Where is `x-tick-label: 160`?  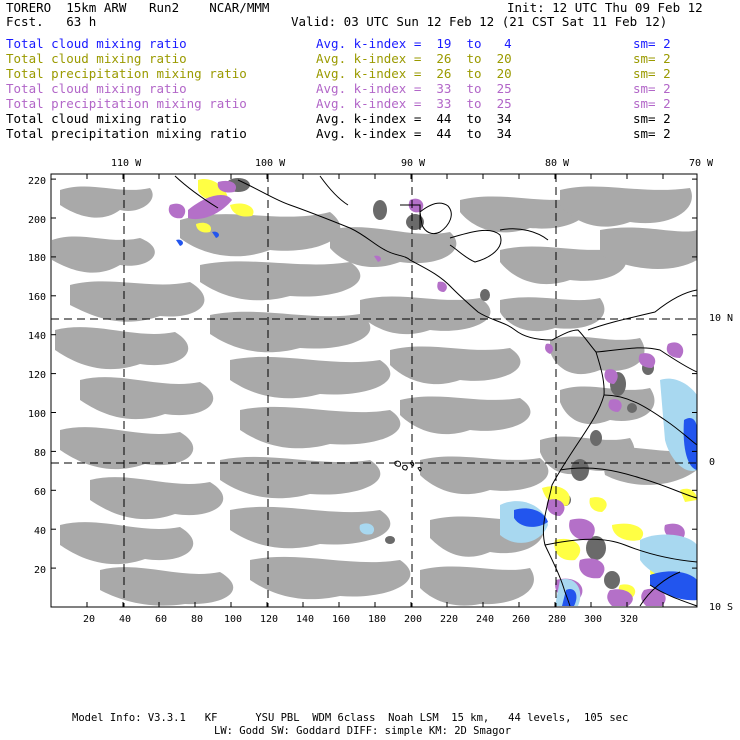
x-tick-label: 160 is located at coordinates (341, 619).